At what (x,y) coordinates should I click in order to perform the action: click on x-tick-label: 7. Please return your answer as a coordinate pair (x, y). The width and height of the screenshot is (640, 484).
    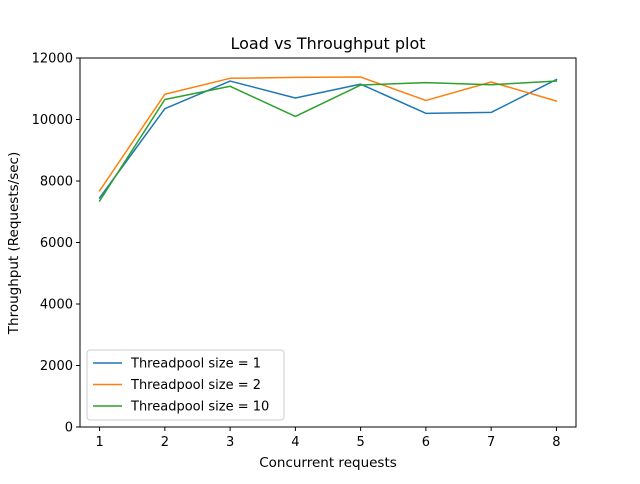
    Looking at the image, I should click on (491, 442).